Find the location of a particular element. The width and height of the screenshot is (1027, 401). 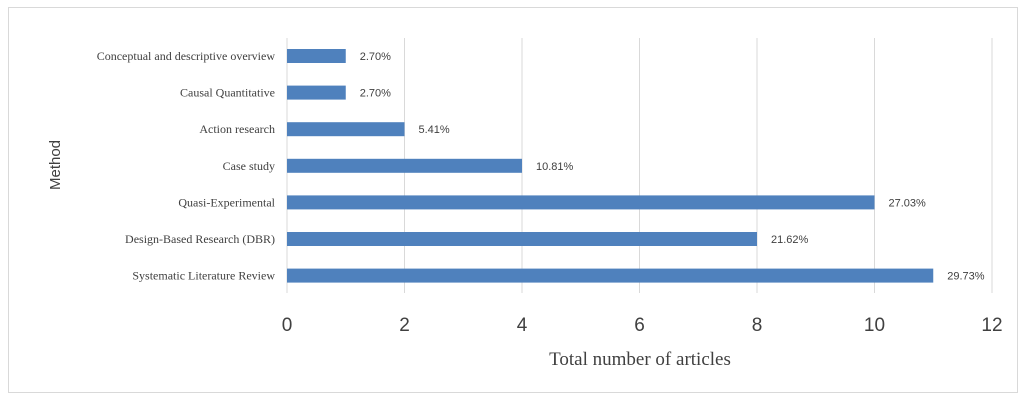

data-label: 27.03% is located at coordinates (908, 203).